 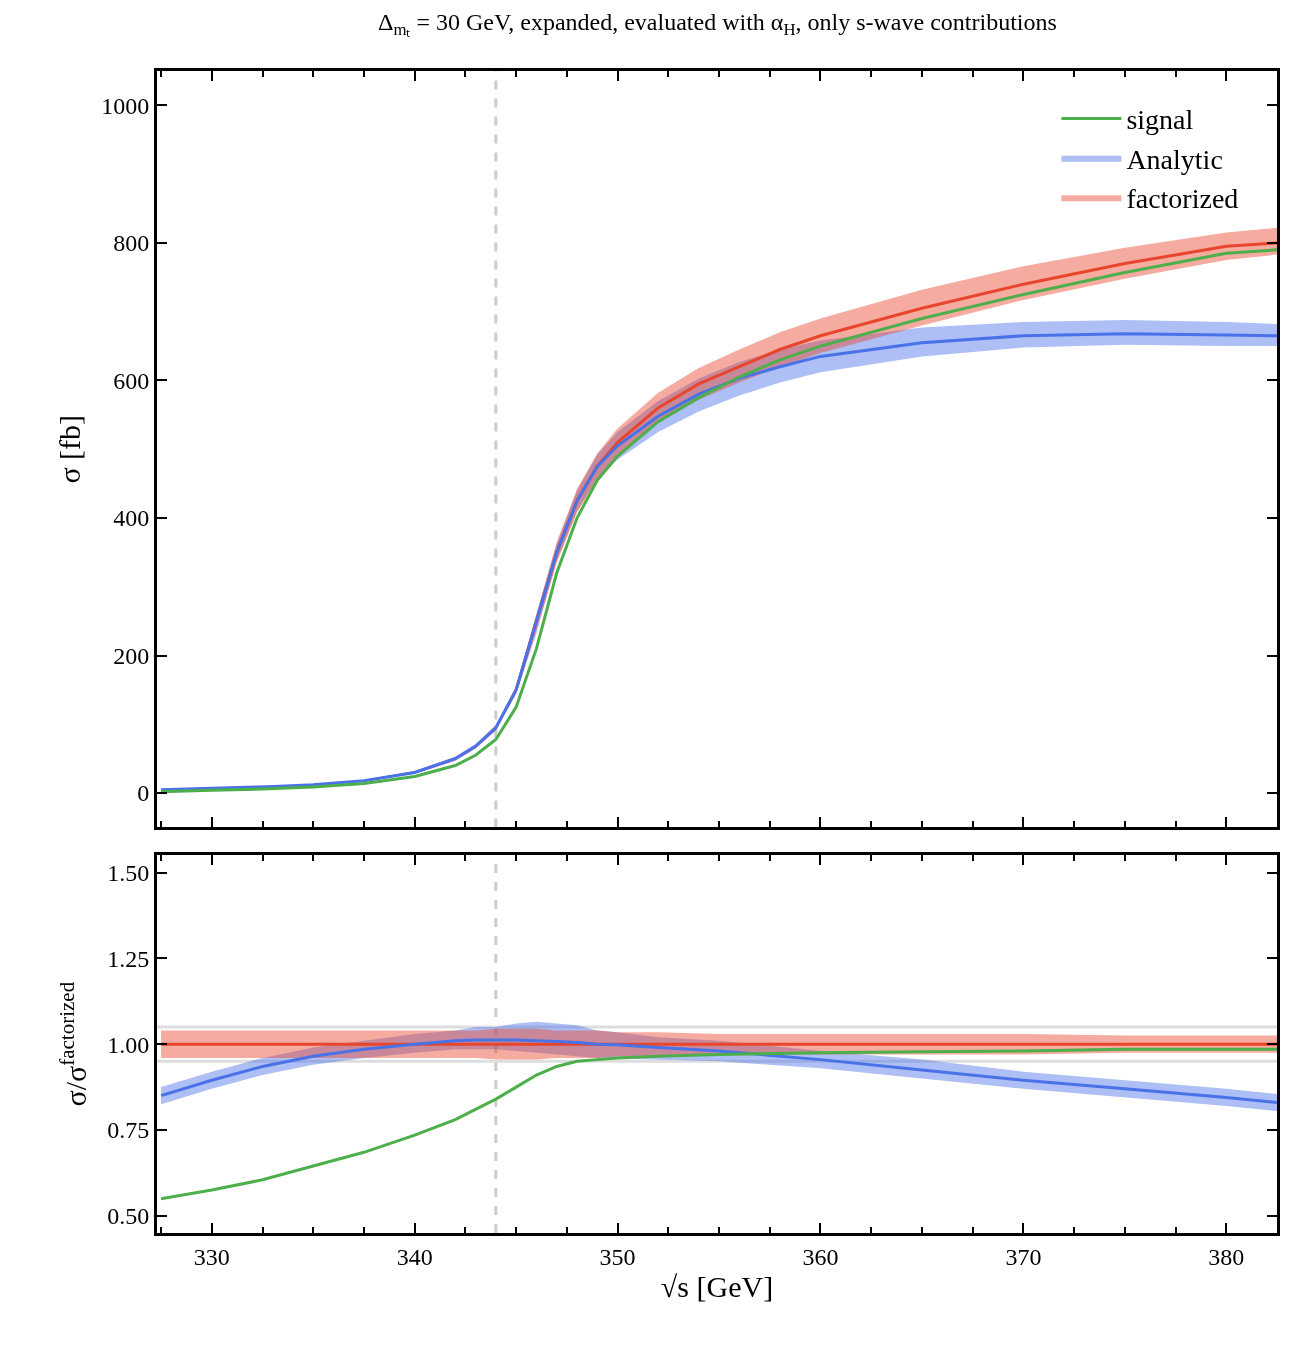 What do you see at coordinates (1226, 1256) in the screenshot?
I see `x-tick-label: 380` at bounding box center [1226, 1256].